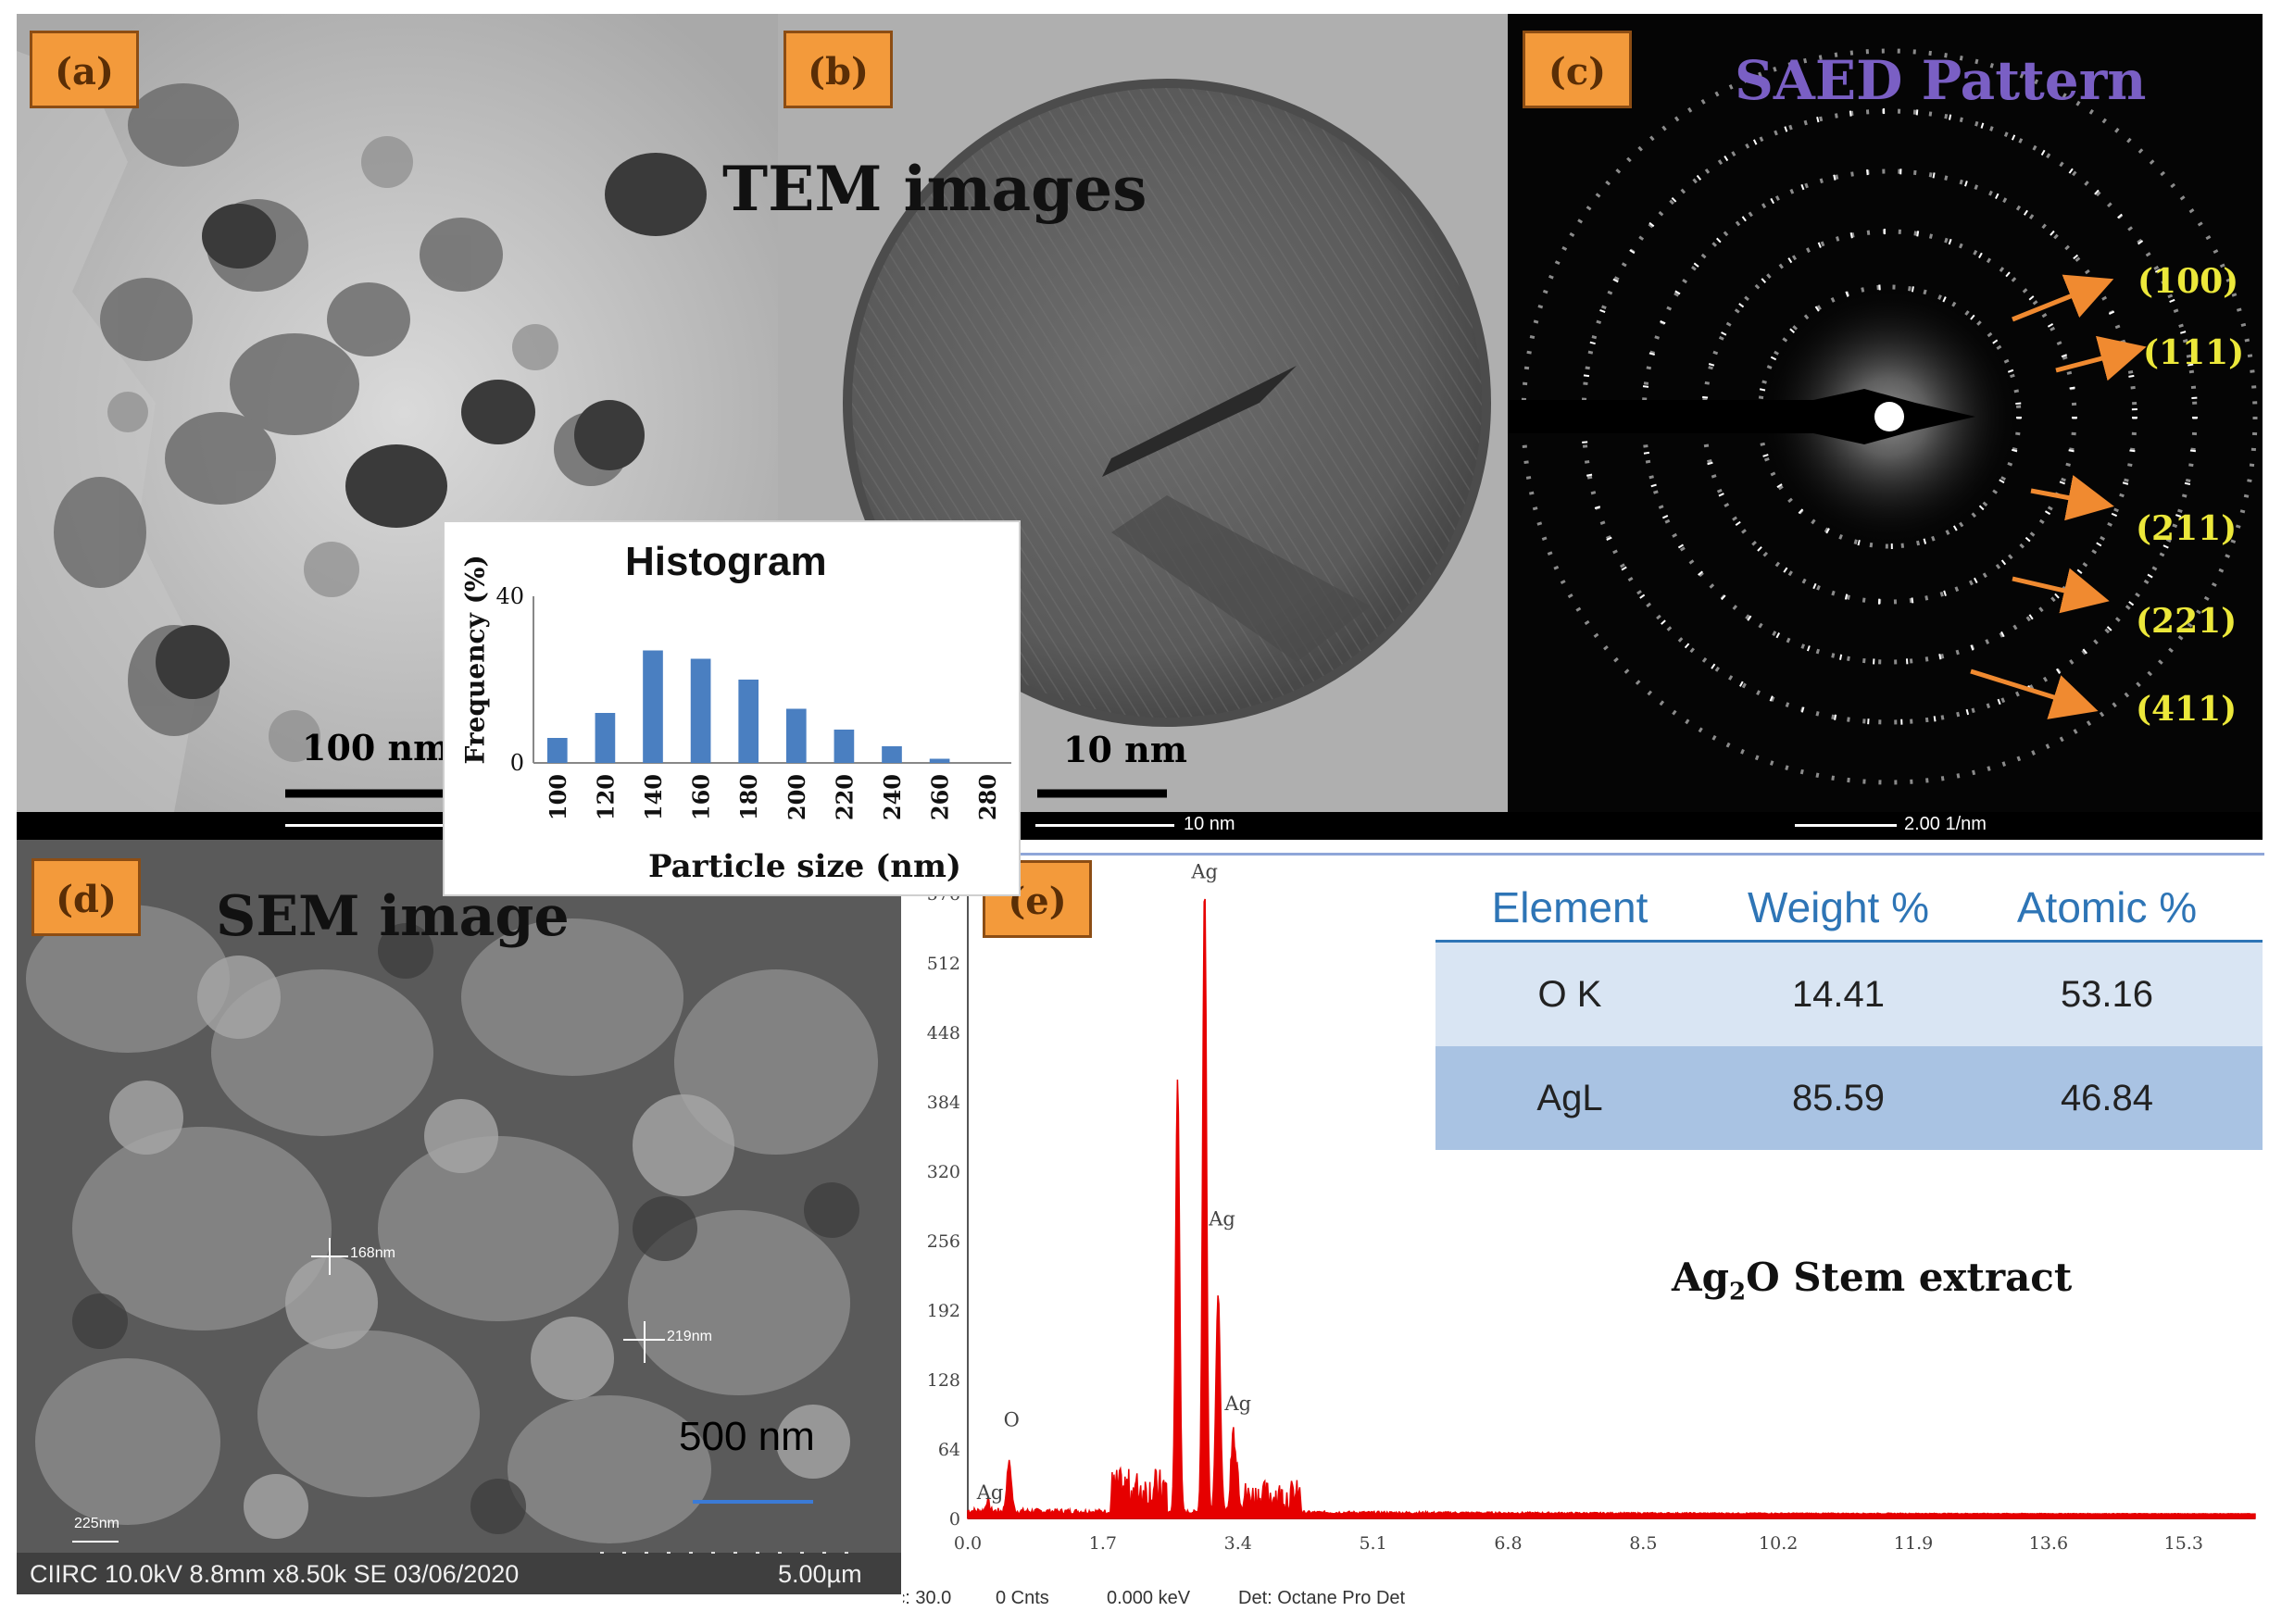 Image resolution: width=2269 pixels, height=1624 pixels. I want to click on eds-y-tick: 320, so click(943, 1172).